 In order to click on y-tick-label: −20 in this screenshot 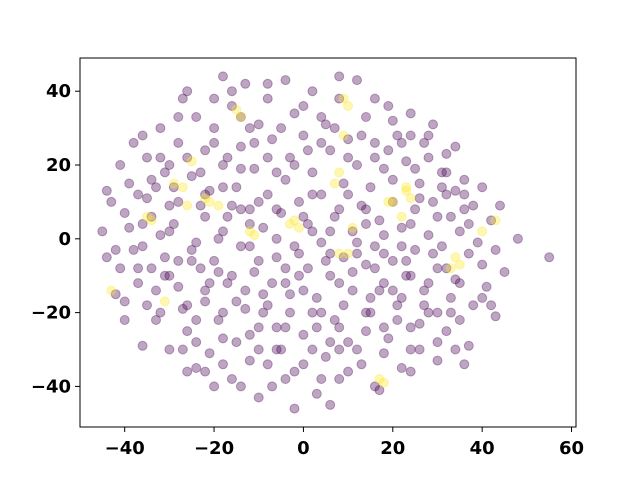, I will do `click(51, 313)`.